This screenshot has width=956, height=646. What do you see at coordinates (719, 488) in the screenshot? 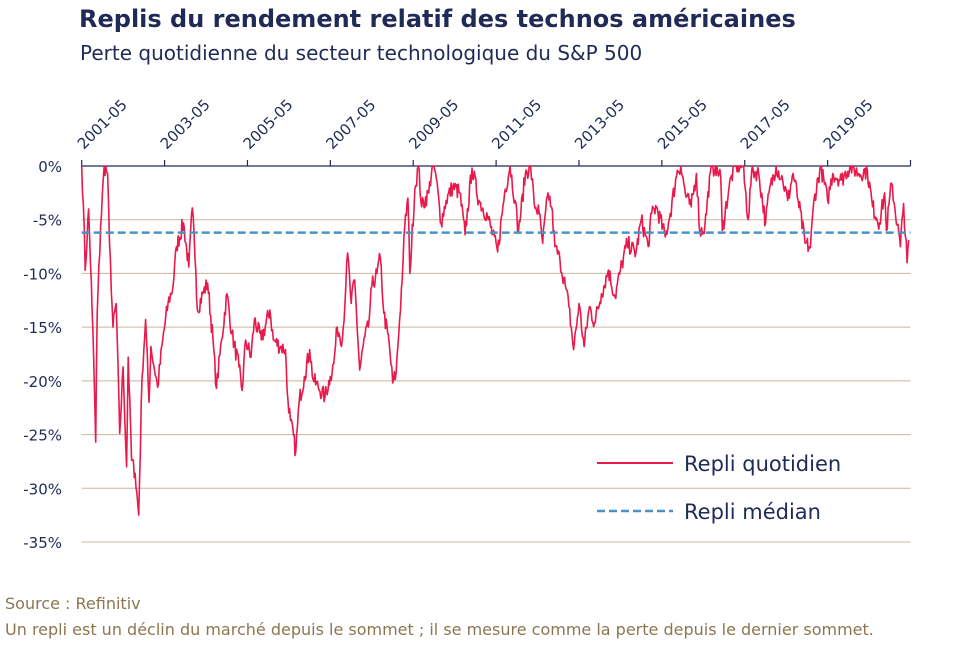
I see `legend: Repli quotidien Repli médian` at bounding box center [719, 488].